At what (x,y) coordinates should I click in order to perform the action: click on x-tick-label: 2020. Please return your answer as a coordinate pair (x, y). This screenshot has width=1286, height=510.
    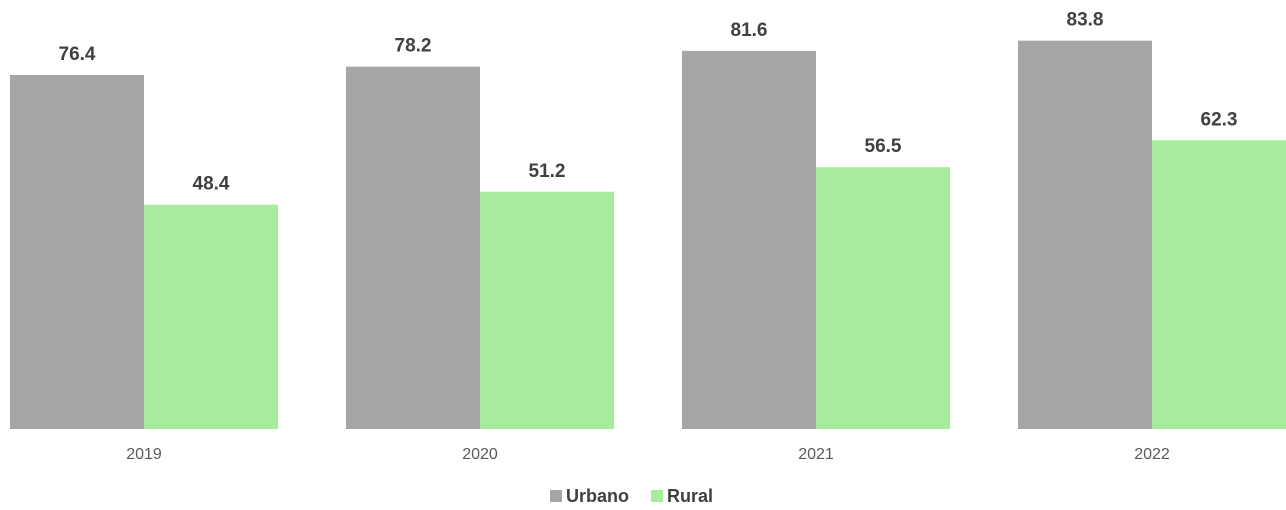
    Looking at the image, I should click on (480, 454).